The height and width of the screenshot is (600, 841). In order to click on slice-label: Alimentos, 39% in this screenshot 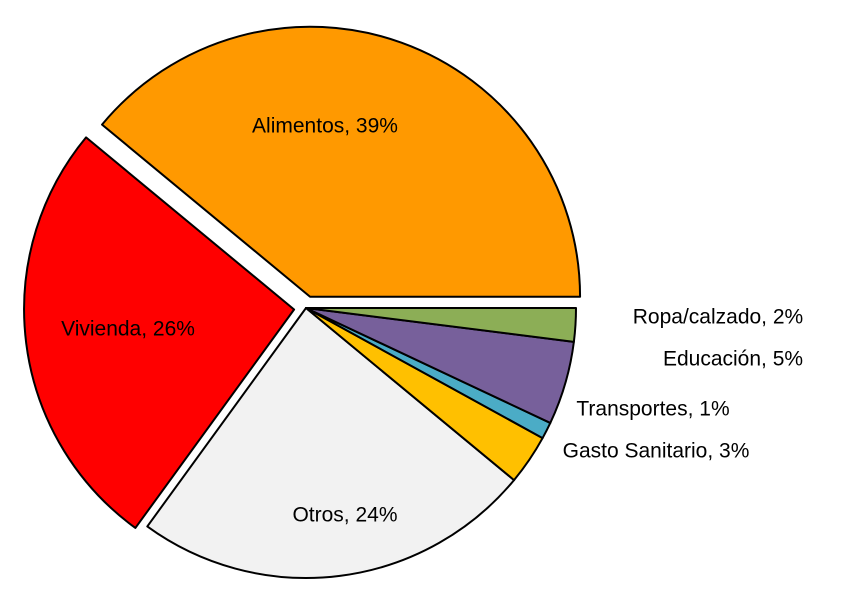, I will do `click(325, 126)`.